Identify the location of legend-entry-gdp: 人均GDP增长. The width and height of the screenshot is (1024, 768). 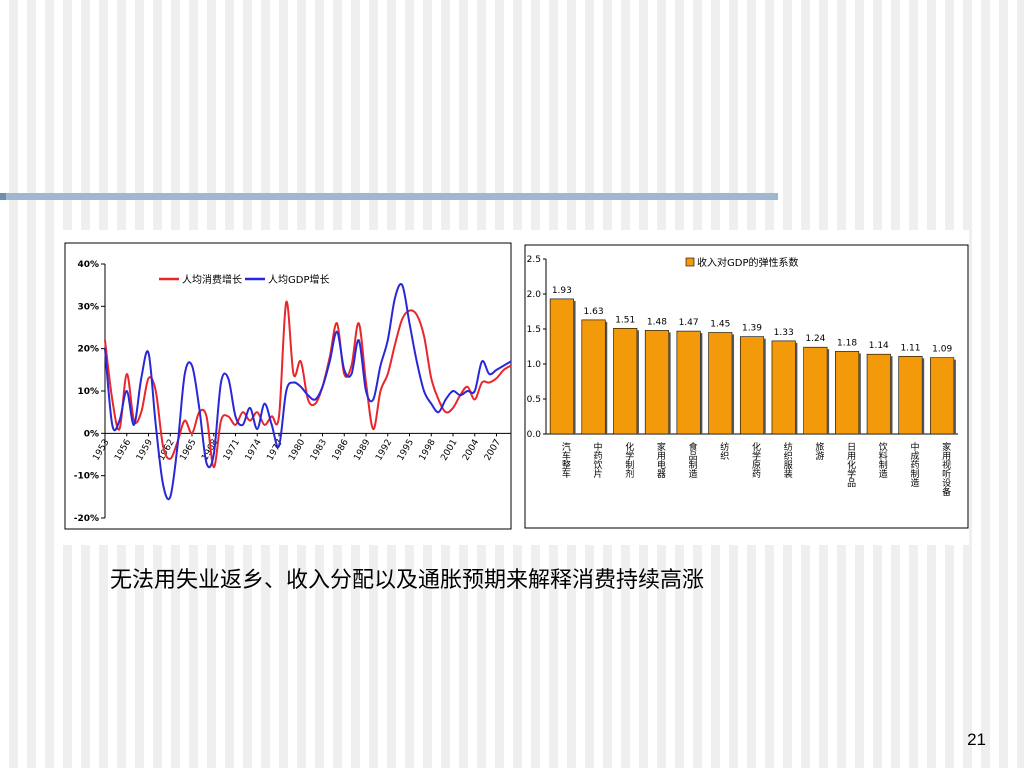
(298, 279).